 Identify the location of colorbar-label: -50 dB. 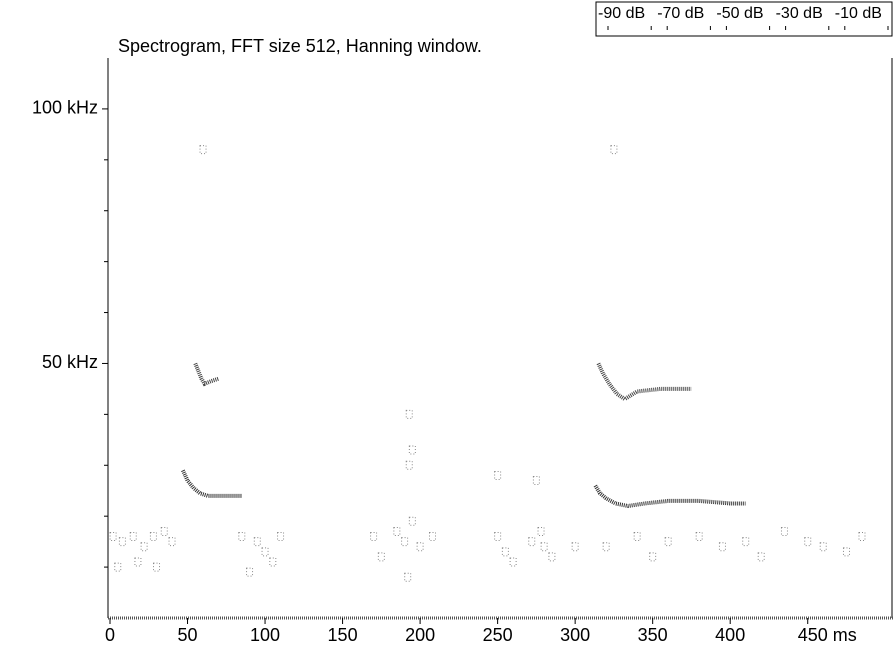
(739, 13).